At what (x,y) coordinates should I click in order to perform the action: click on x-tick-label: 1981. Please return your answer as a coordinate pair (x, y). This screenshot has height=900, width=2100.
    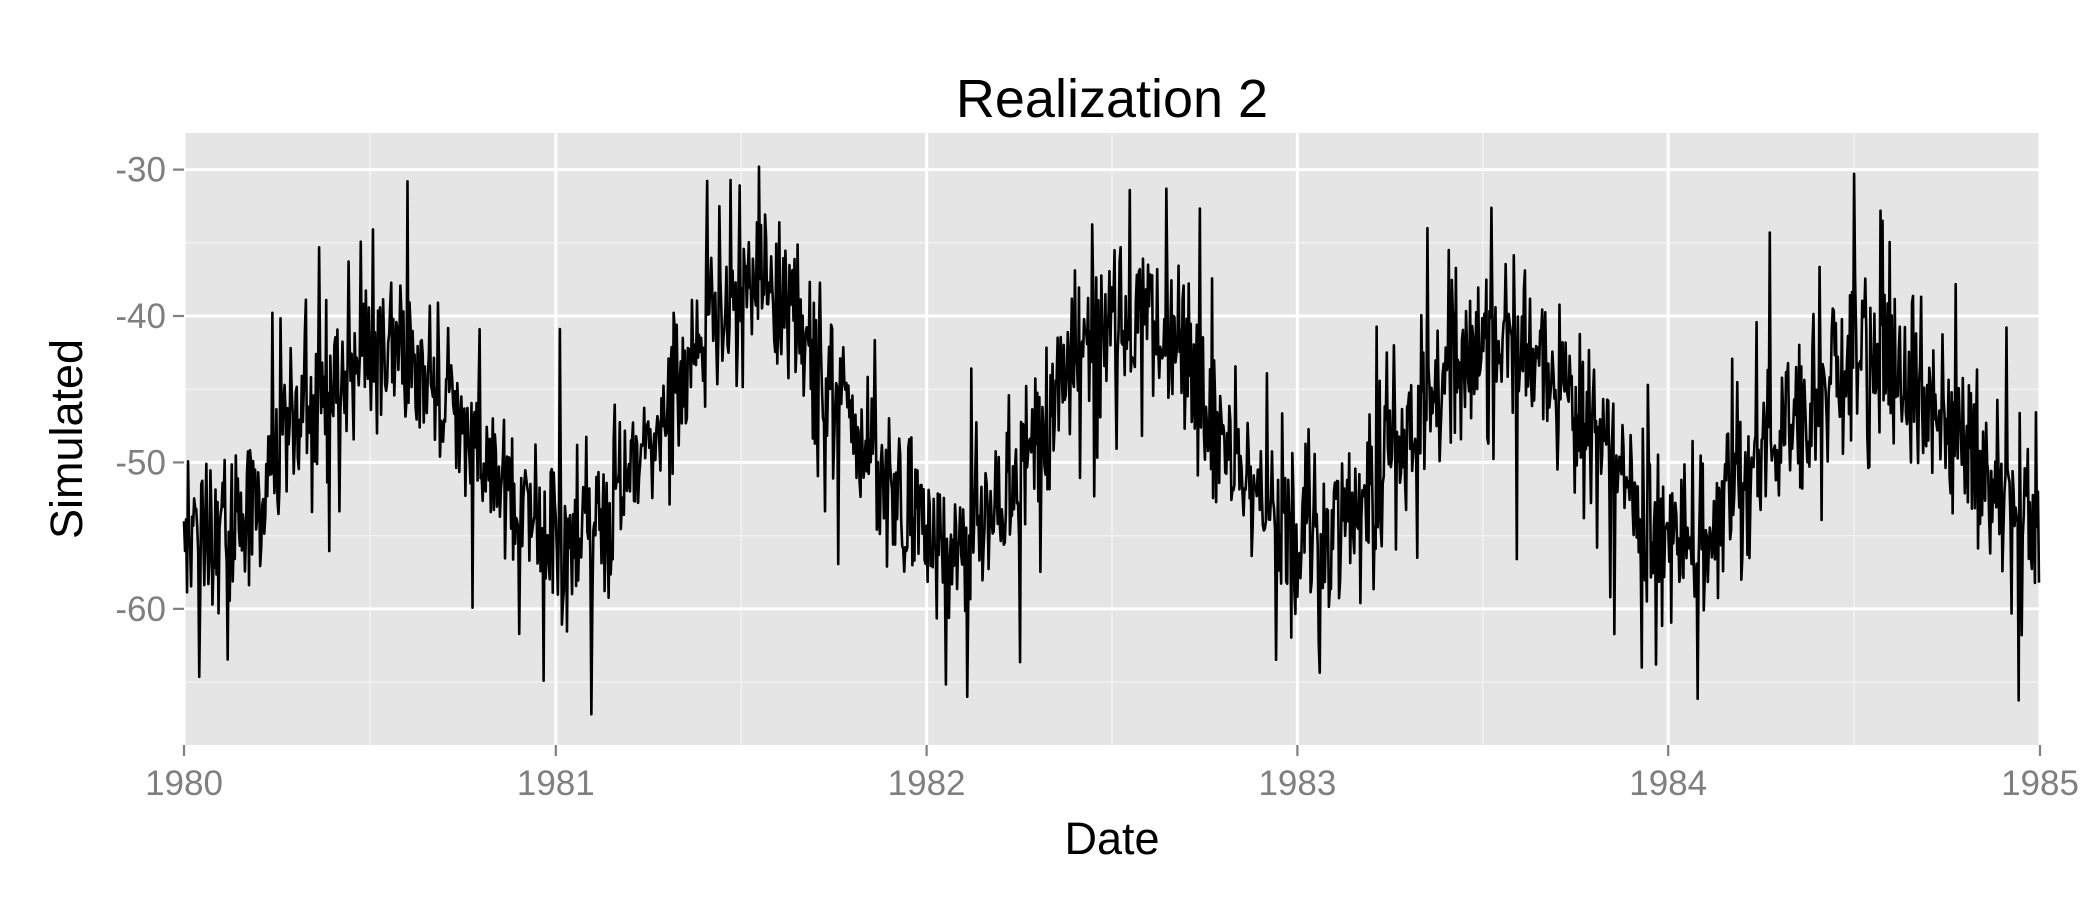
    Looking at the image, I should click on (556, 783).